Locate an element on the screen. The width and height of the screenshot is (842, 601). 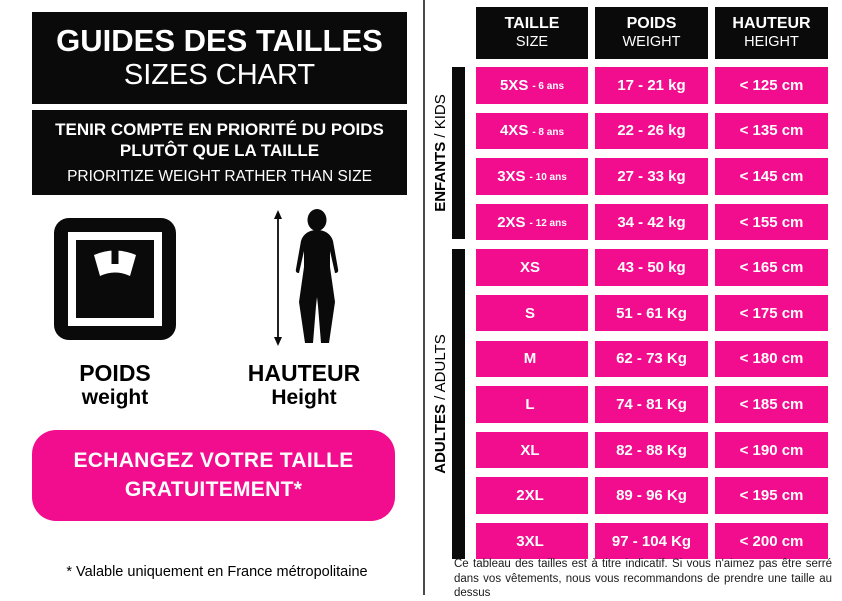
size-cell: M is located at coordinates (532, 359).